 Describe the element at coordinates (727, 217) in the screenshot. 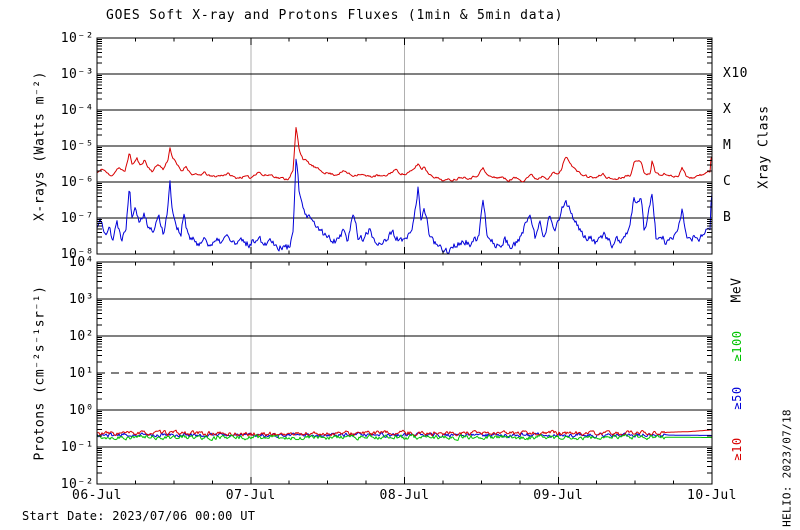

I see `xray-class-label-b: B` at that location.